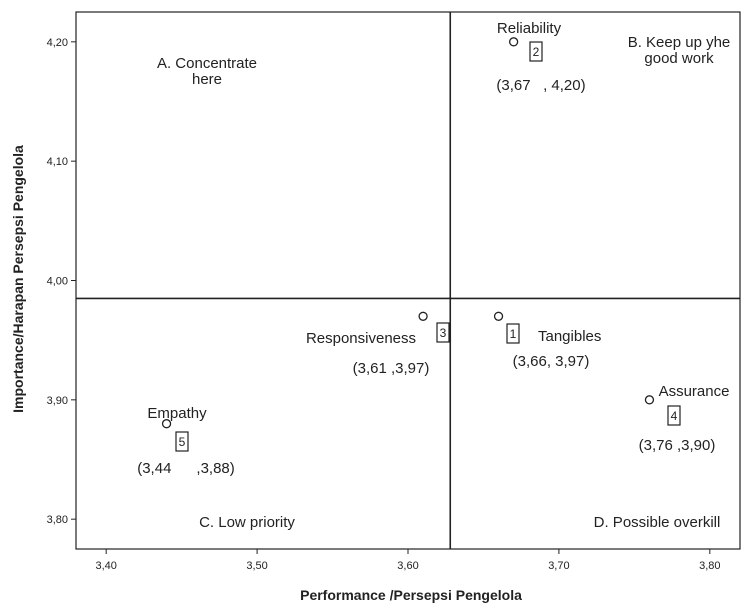 The width and height of the screenshot is (747, 608). Describe the element at coordinates (18, 279) in the screenshot. I see `y-axis-title: Importance/Harapan Persepsi Pengelola` at that location.